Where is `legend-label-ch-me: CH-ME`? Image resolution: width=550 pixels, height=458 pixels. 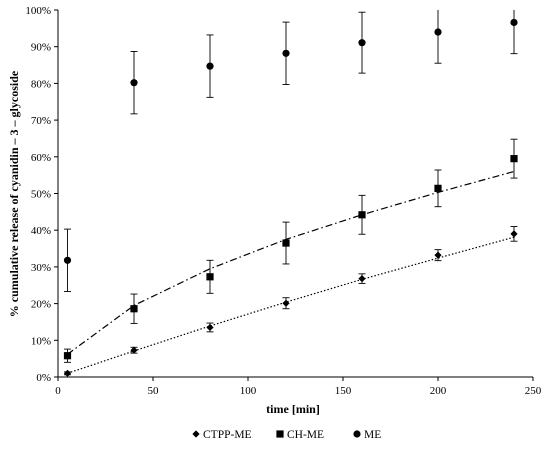 legend-label-ch-me: CH-ME is located at coordinates (305, 435).